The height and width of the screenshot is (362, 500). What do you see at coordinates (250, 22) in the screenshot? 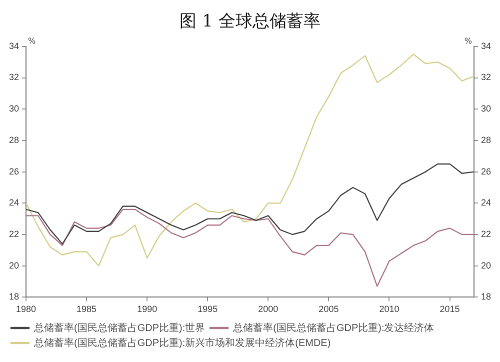
I see `chart-title: 图 1 全球总储蓄率` at bounding box center [250, 22].